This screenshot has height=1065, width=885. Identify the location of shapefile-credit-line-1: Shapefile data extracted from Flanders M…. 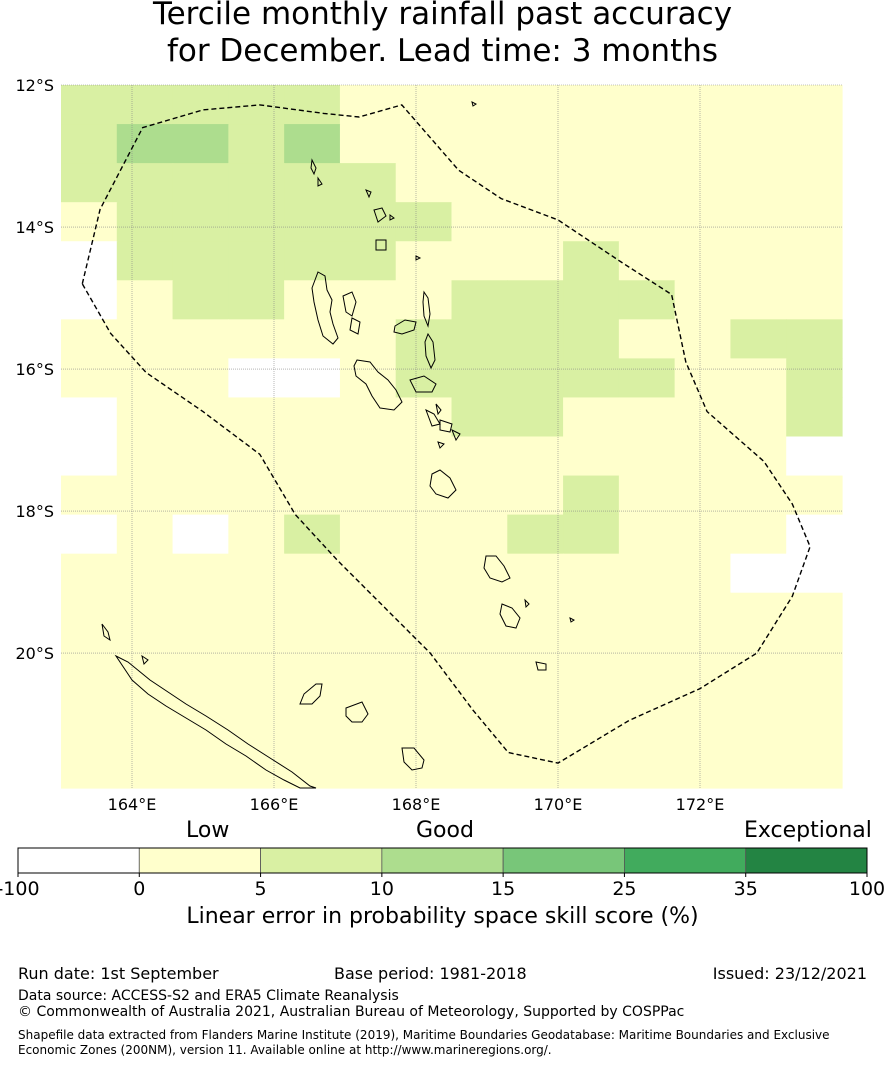
(424, 1035).